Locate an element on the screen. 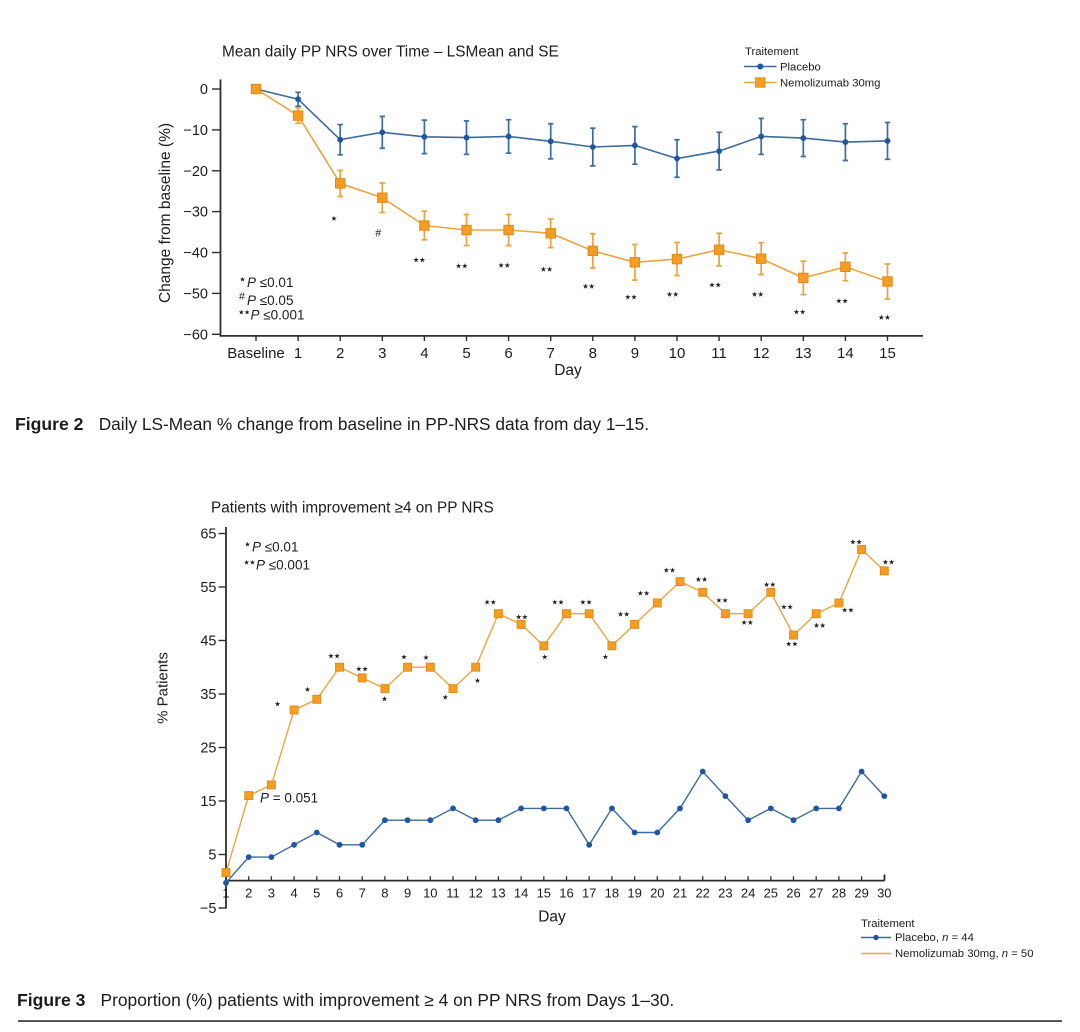 This screenshot has height=1032, width=1080. svg-text: 17 is located at coordinates (589, 893).